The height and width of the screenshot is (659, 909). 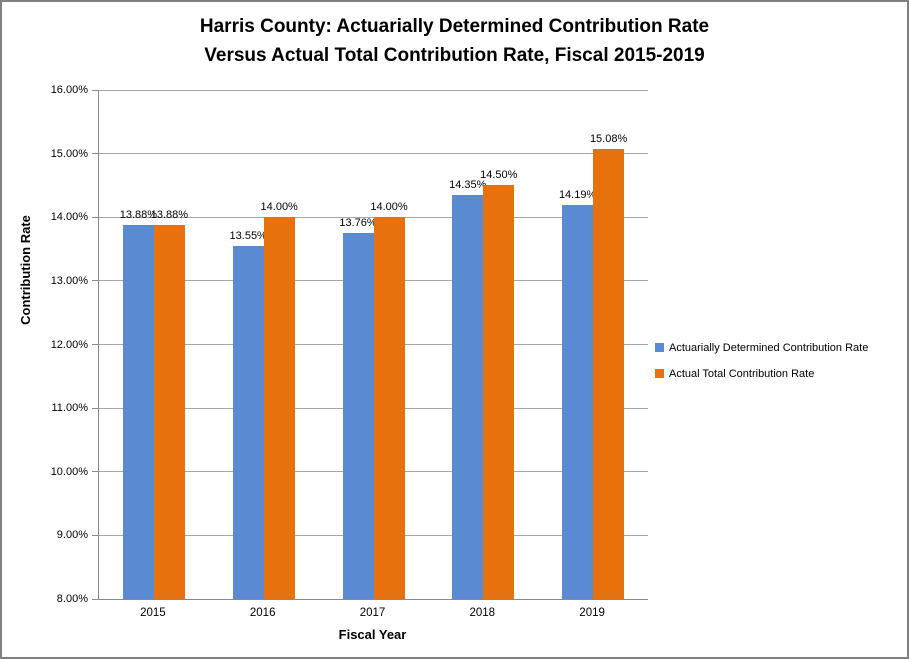 I want to click on x-tick-label: 2019, so click(x=592, y=613).